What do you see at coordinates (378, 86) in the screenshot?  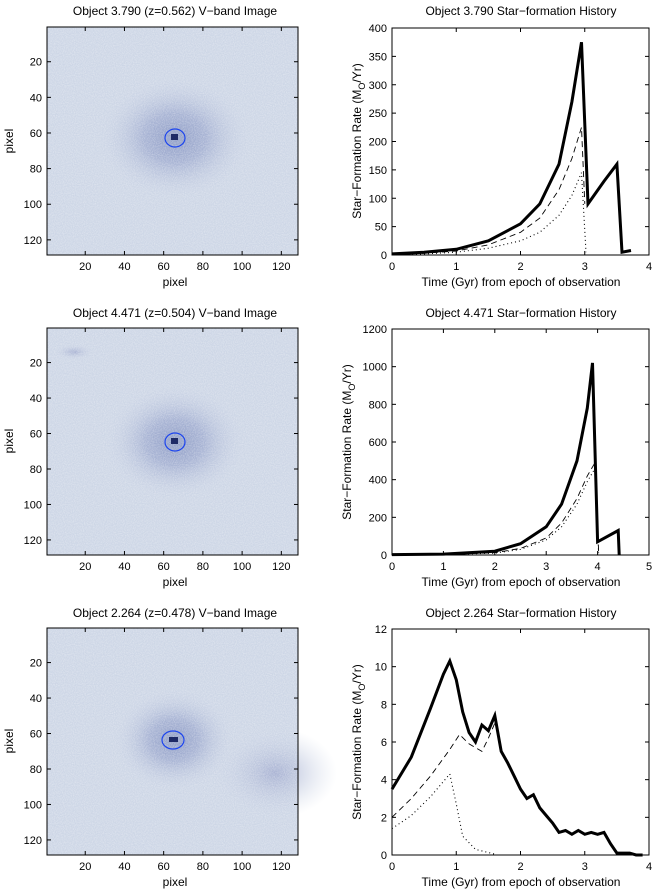 I see `y-tick-label: 300` at bounding box center [378, 86].